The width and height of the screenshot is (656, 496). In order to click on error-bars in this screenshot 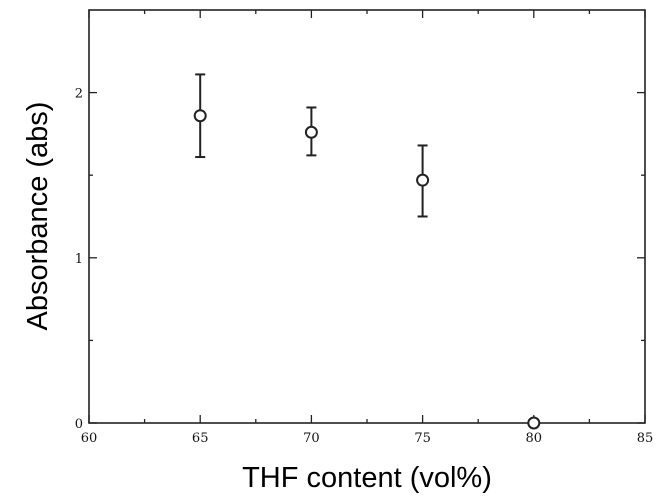, I will do `click(311, 145)`.